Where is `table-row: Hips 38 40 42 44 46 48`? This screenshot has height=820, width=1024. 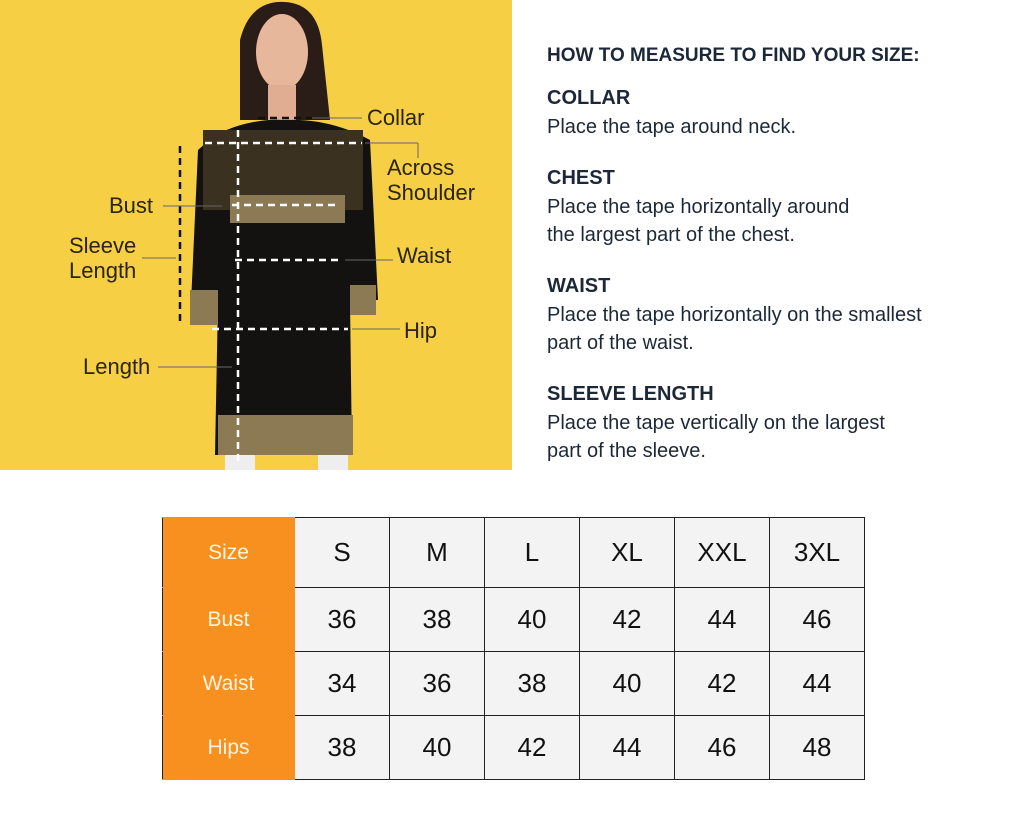 table-row: Hips 38 40 42 44 46 48 is located at coordinates (513, 747).